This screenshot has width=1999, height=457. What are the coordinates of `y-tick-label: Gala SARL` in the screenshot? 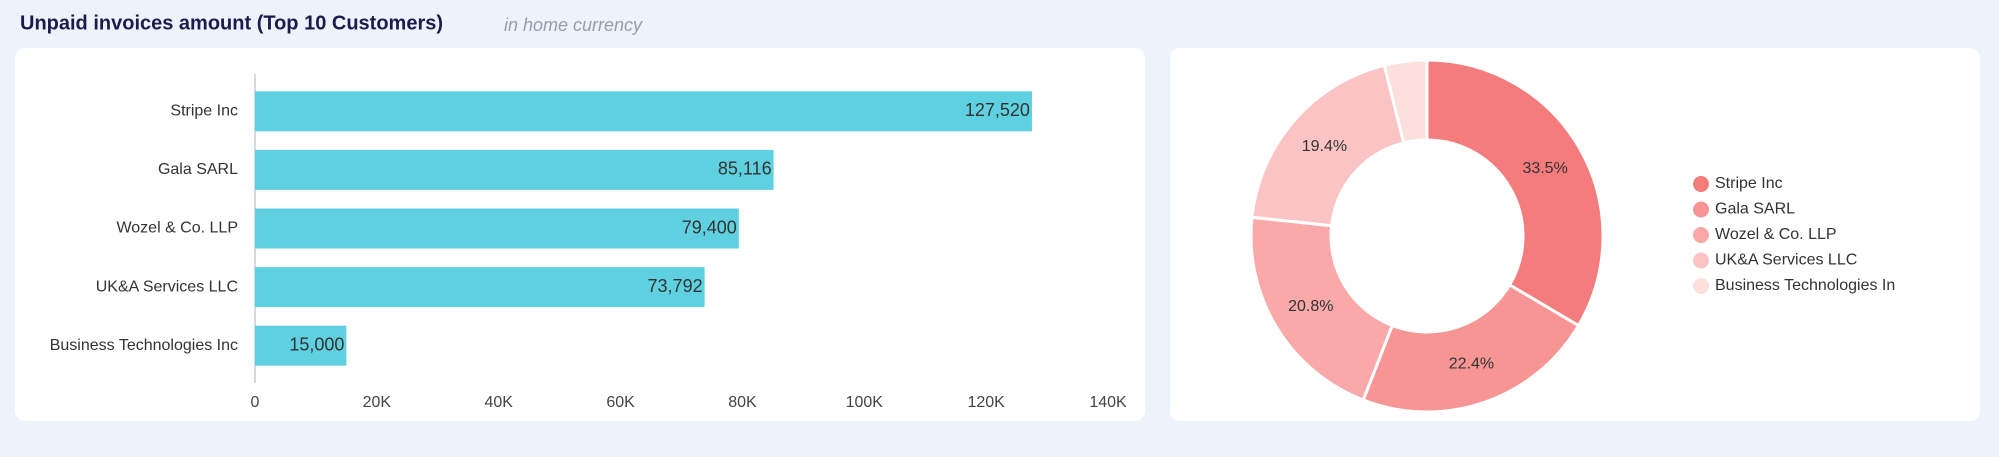 It's located at (198, 169).